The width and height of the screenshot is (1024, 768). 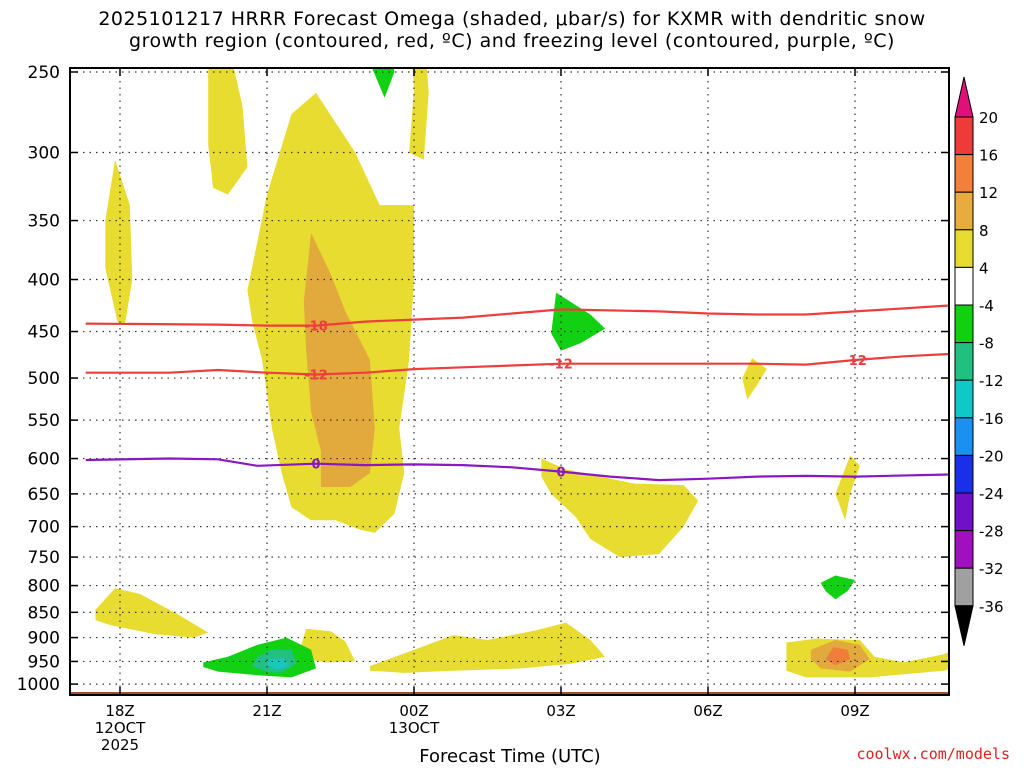 I want to click on y-tick-label: 400, so click(x=44, y=281).